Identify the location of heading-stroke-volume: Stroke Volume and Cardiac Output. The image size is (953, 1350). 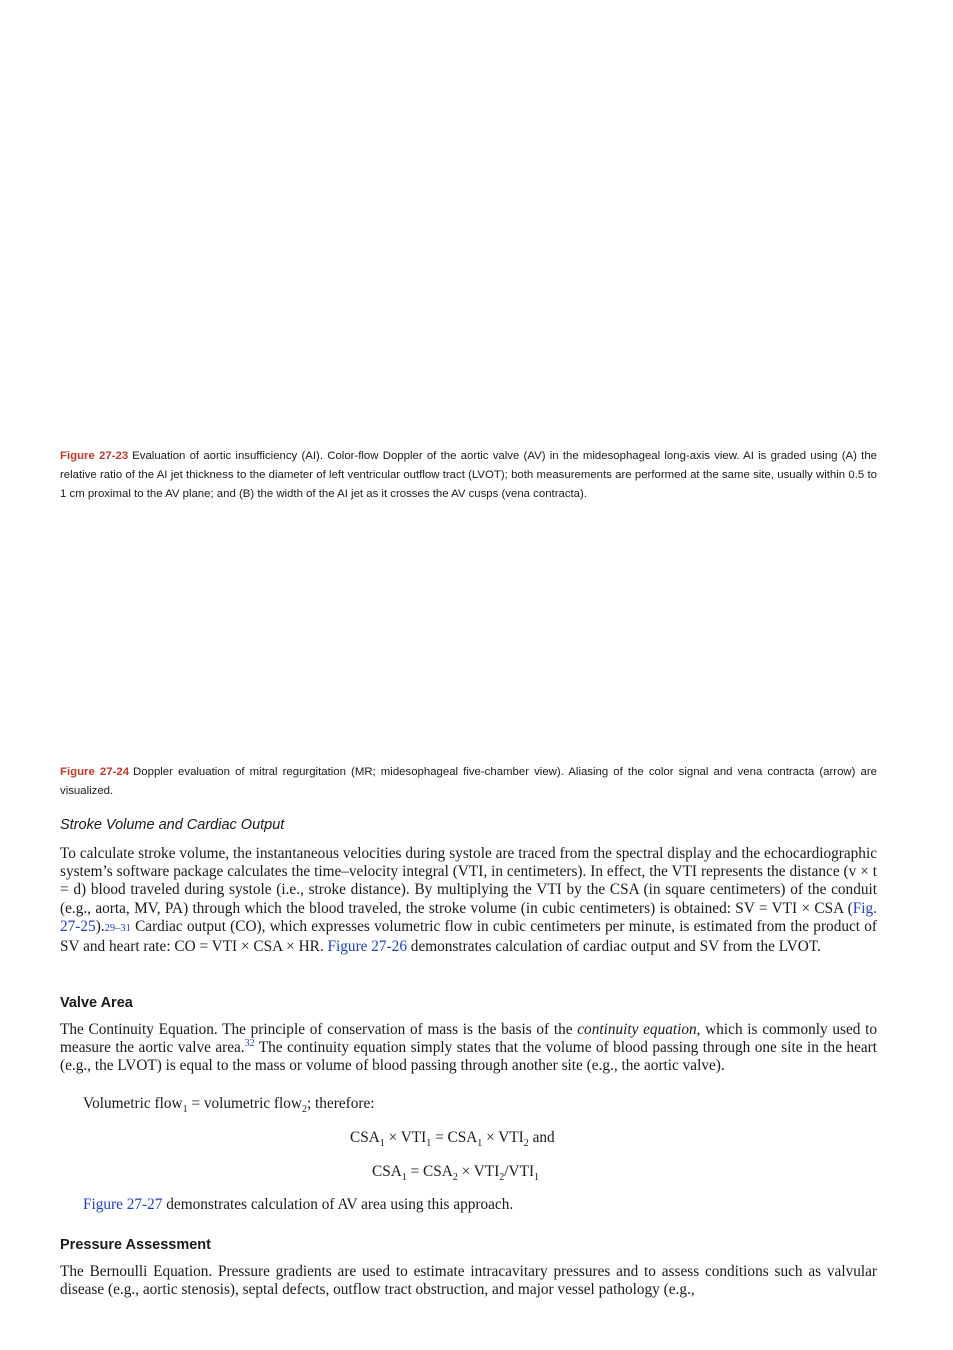
(172, 825).